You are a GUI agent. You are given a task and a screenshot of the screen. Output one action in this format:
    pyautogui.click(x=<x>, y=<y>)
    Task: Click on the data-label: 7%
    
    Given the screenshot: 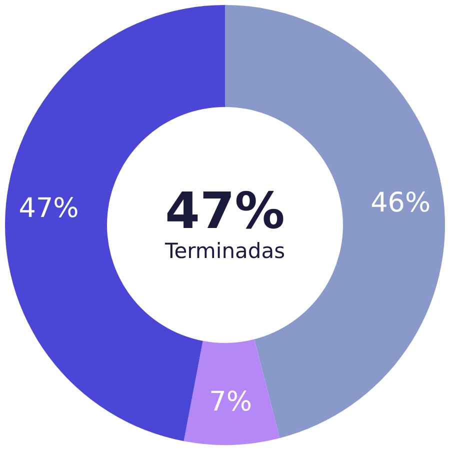 What is the action you would take?
    pyautogui.click(x=230, y=402)
    